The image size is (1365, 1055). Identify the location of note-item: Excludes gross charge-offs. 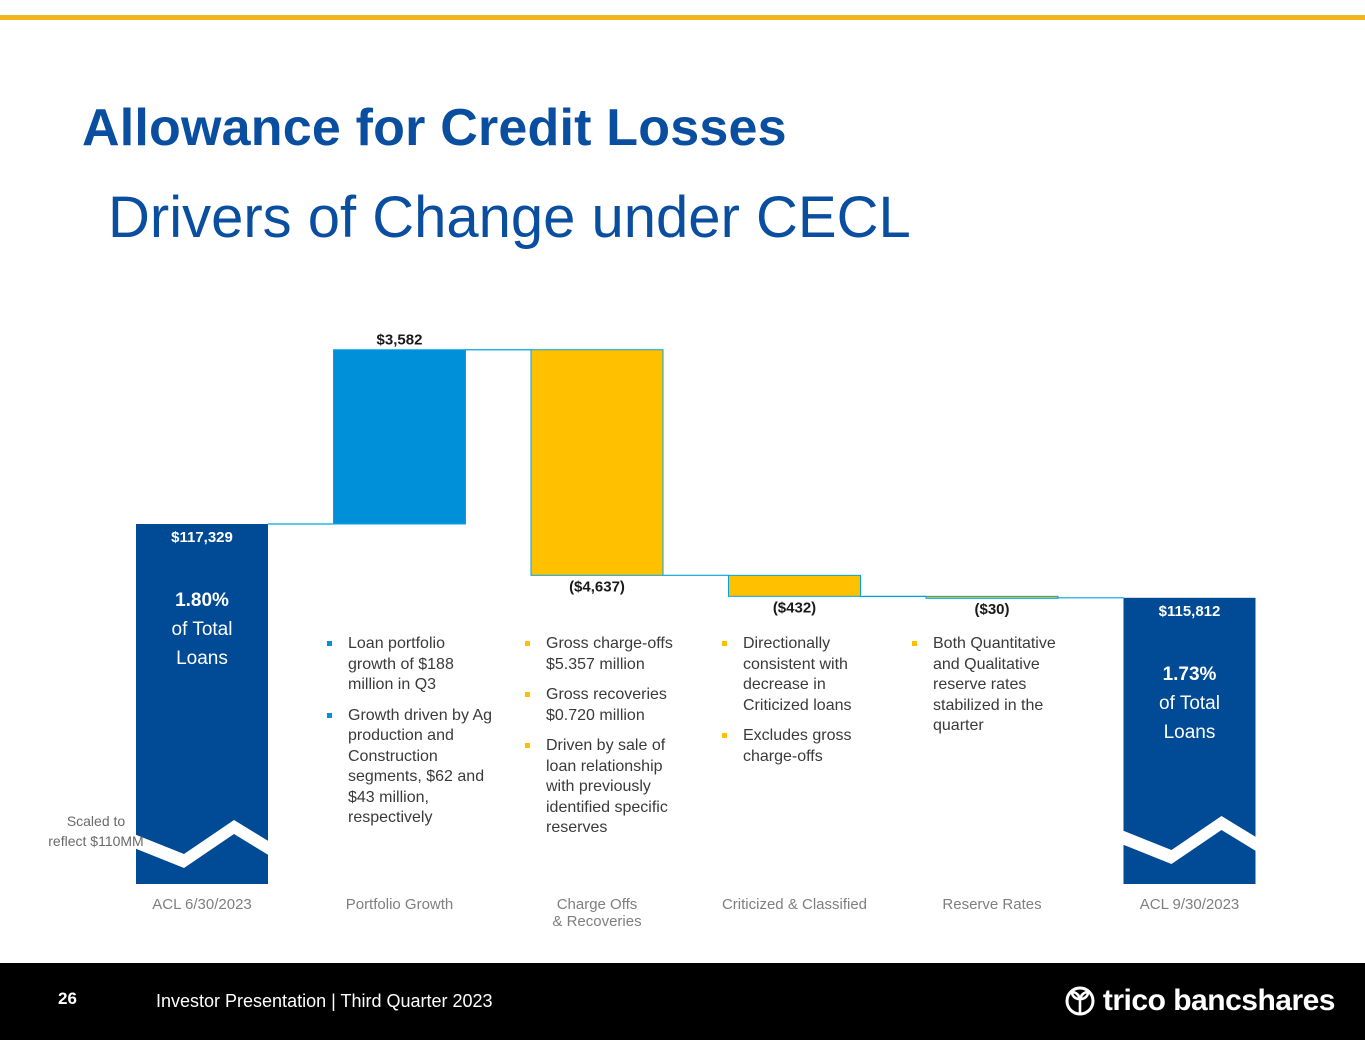
(804, 746).